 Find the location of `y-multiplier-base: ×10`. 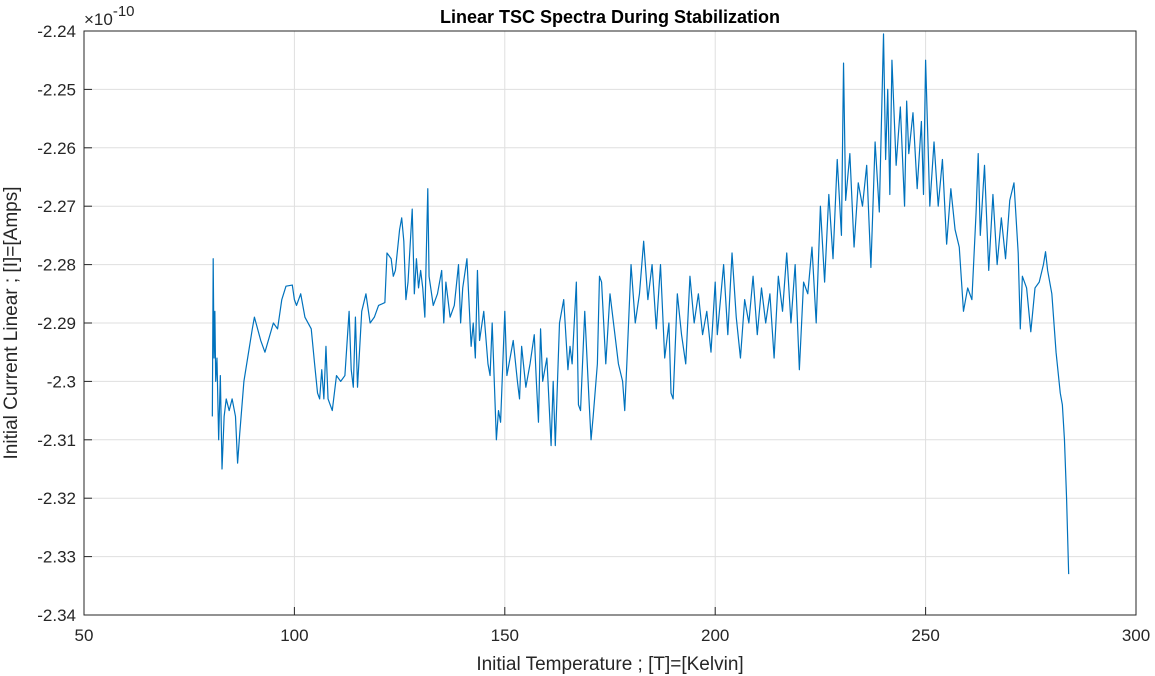

y-multiplier-base: ×10 is located at coordinates (98, 19).